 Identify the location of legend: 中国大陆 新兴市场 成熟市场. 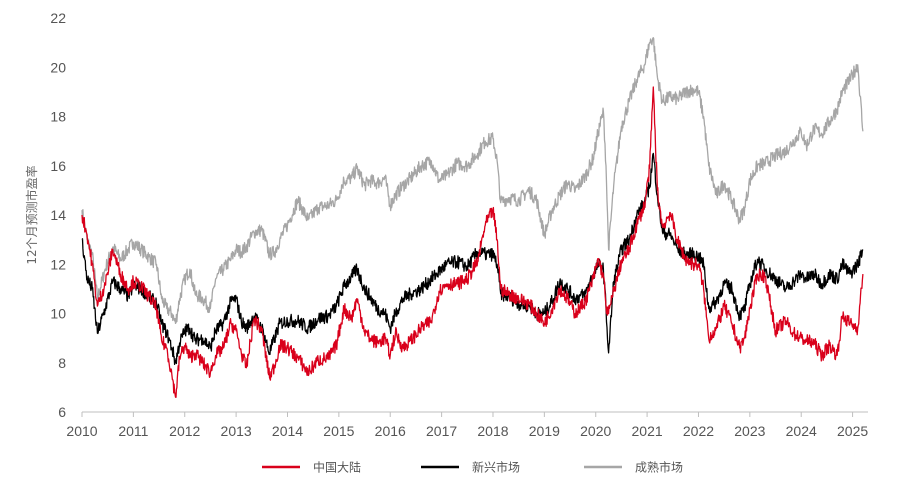
(472, 467).